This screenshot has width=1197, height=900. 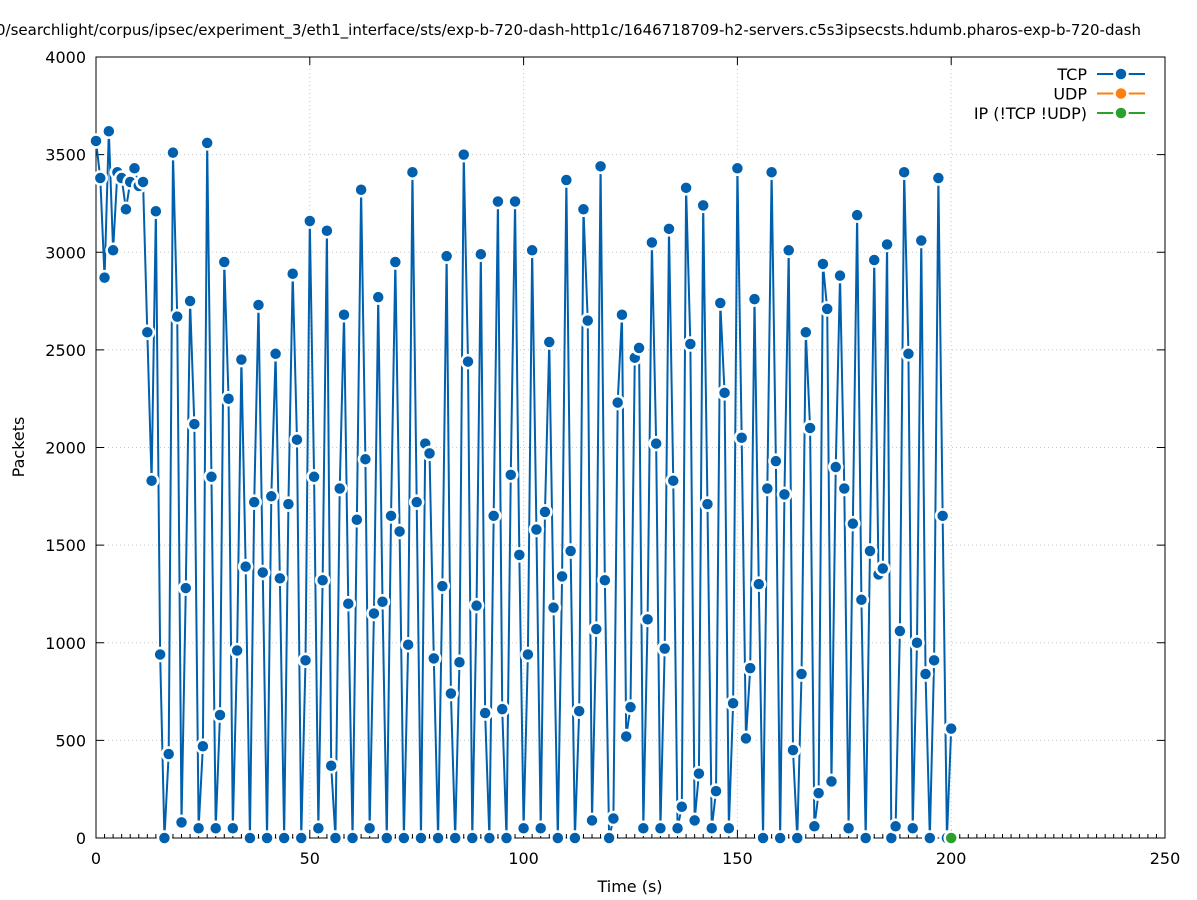 What do you see at coordinates (65, 155) in the screenshot?
I see `y-tick-label: 3500` at bounding box center [65, 155].